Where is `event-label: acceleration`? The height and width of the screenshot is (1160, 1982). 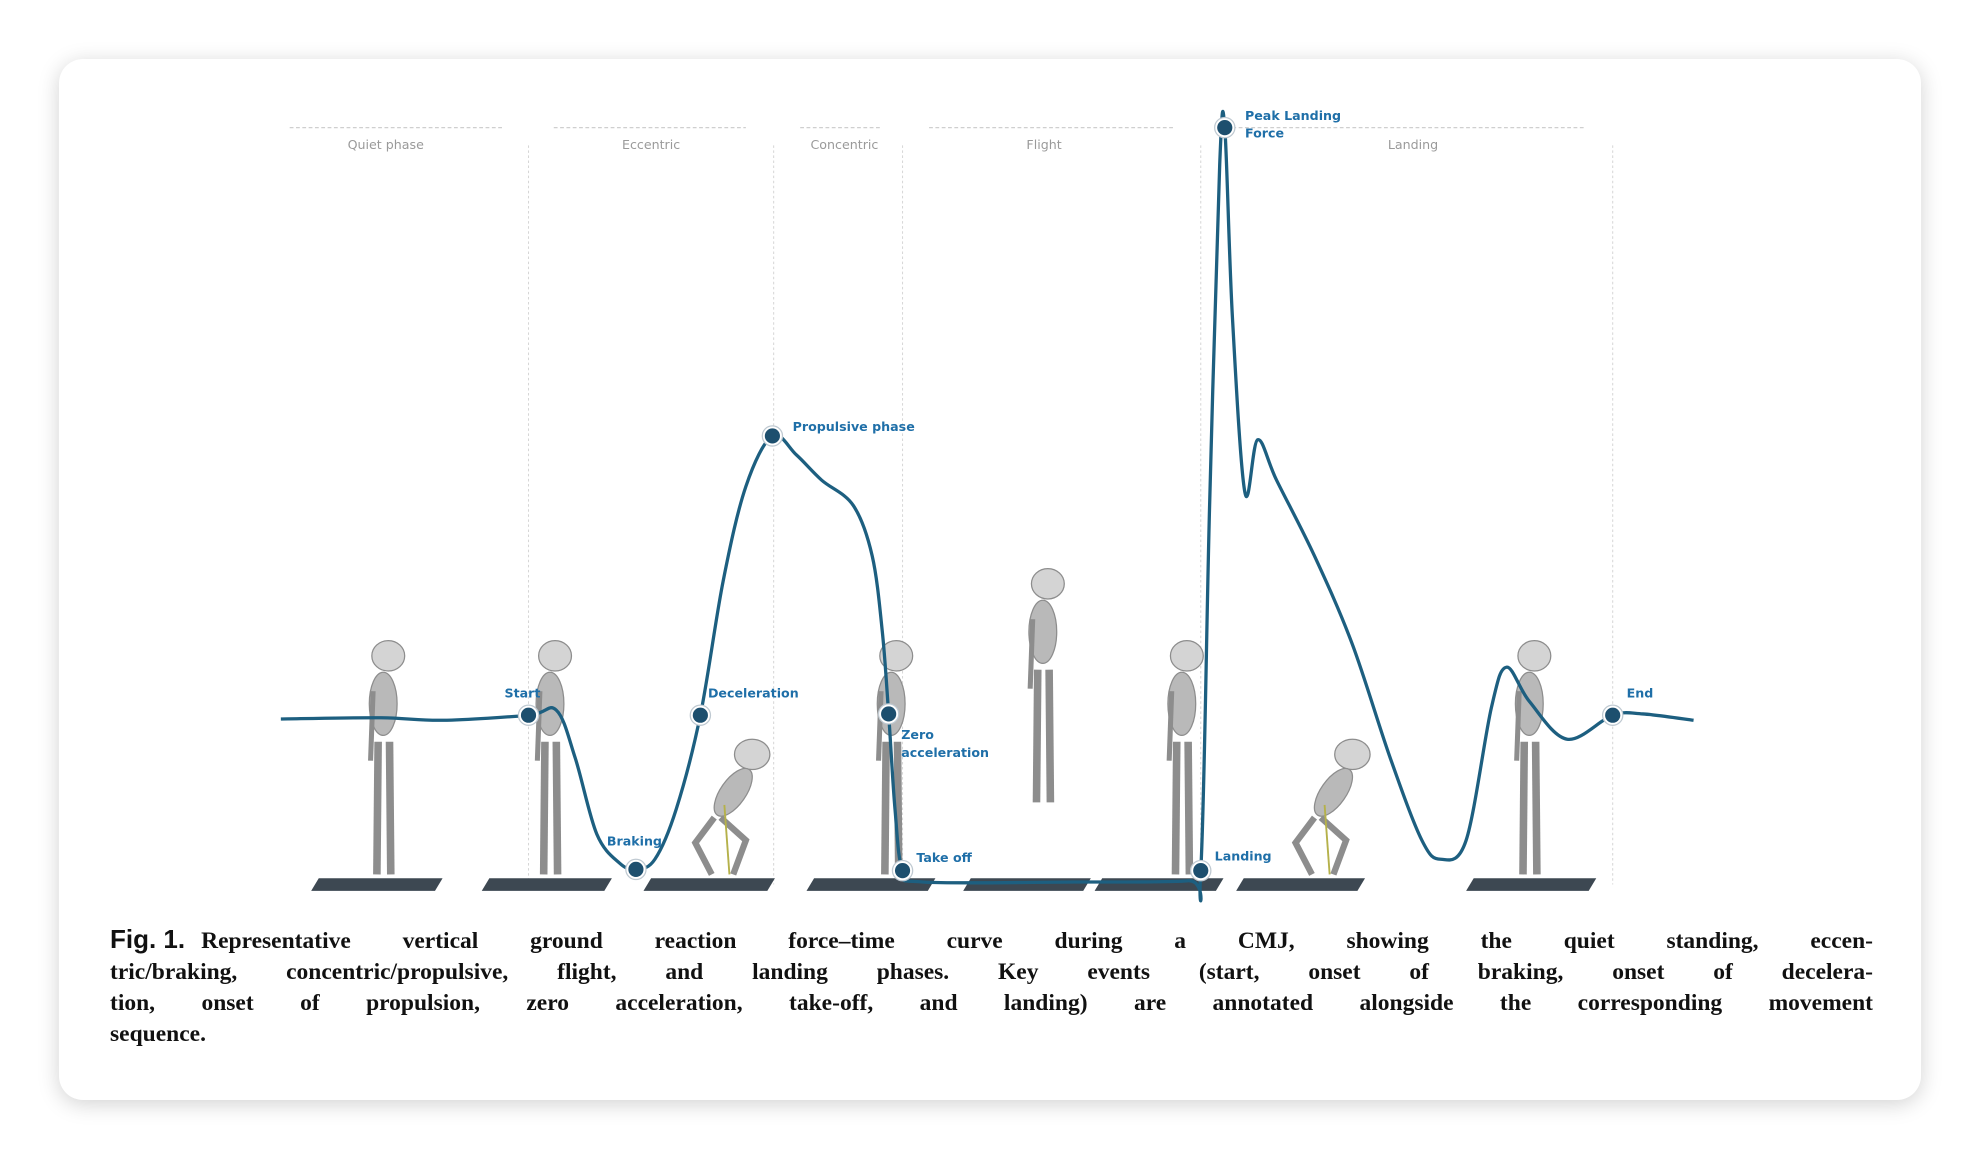 event-label: acceleration is located at coordinates (945, 752).